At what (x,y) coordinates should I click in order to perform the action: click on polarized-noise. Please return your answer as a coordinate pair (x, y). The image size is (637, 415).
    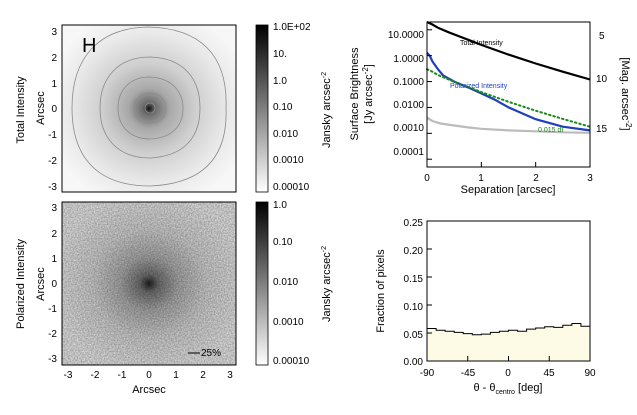
    Looking at the image, I should click on (149, 283).